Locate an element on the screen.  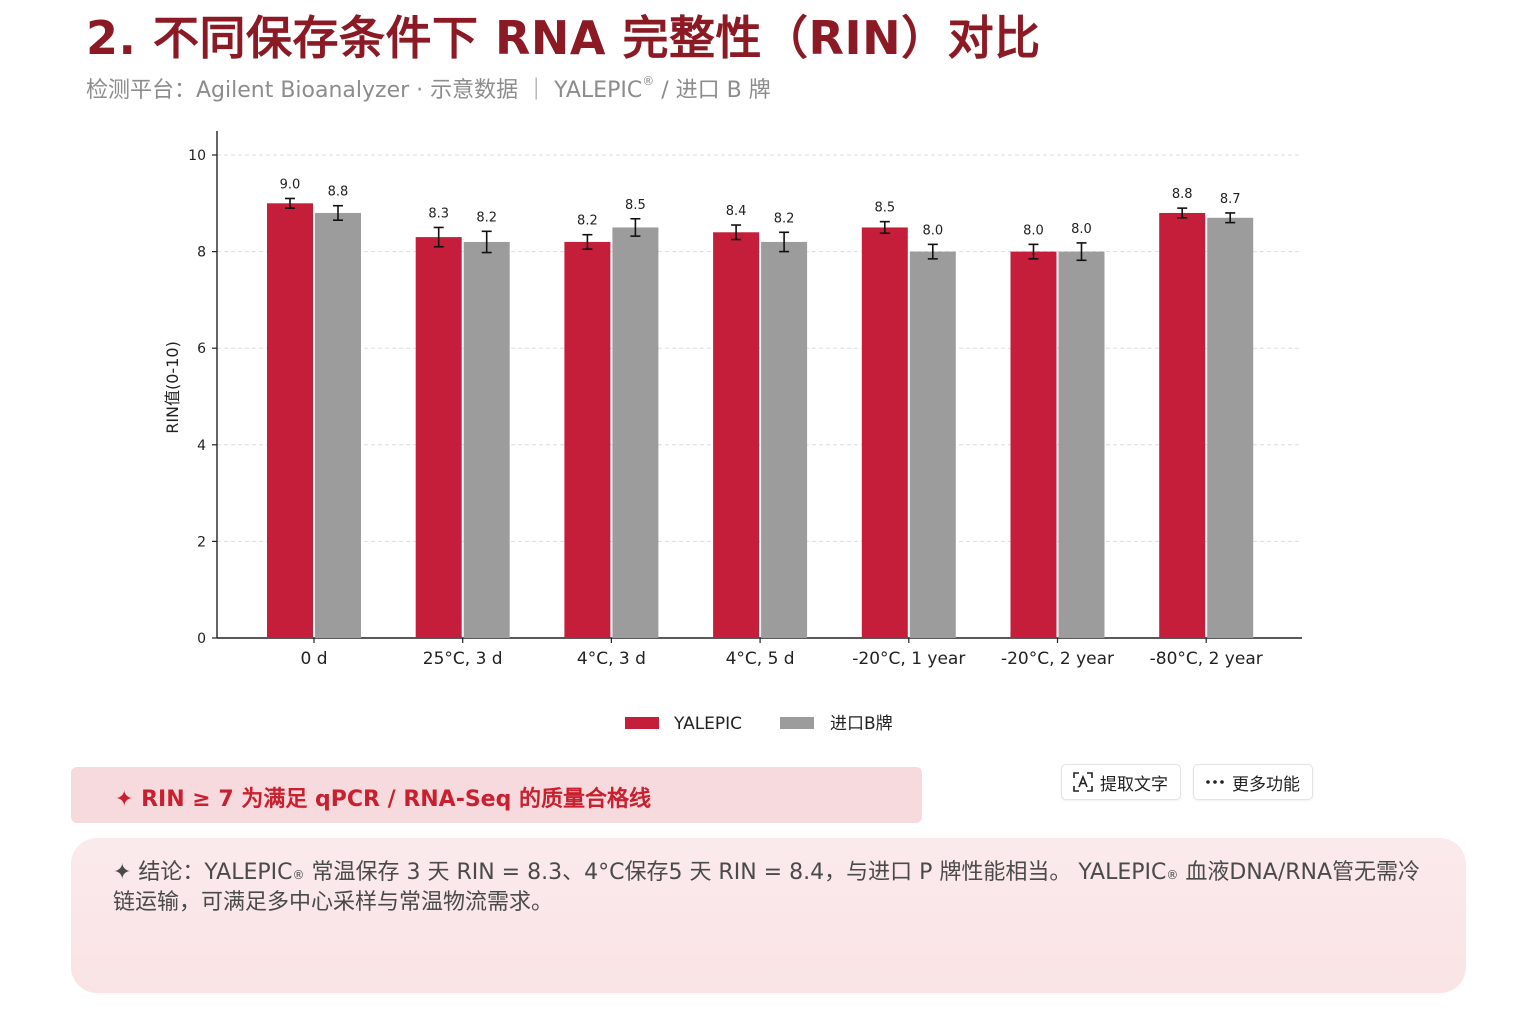
legend-label-yalepic: YALEPIC is located at coordinates (707, 724).